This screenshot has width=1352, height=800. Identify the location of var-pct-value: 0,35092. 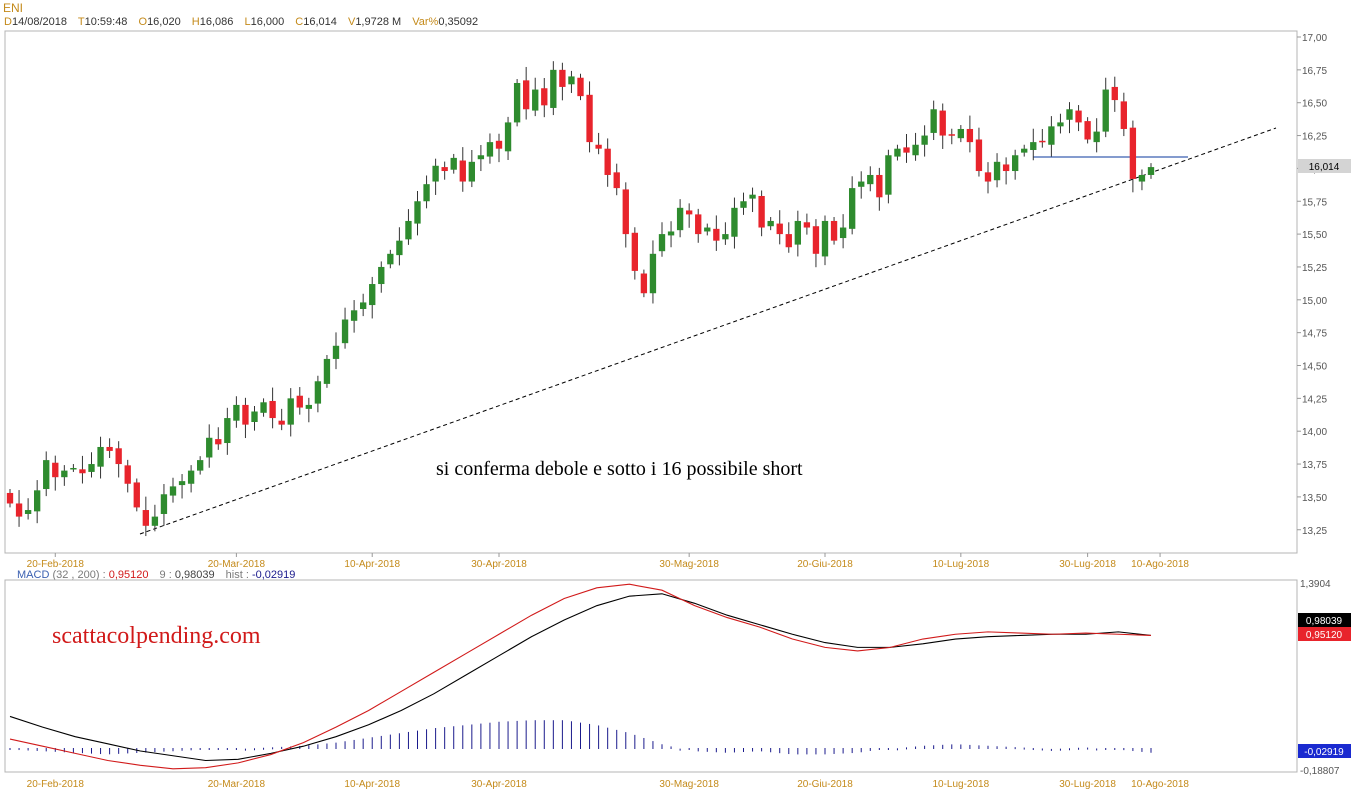
(458, 22).